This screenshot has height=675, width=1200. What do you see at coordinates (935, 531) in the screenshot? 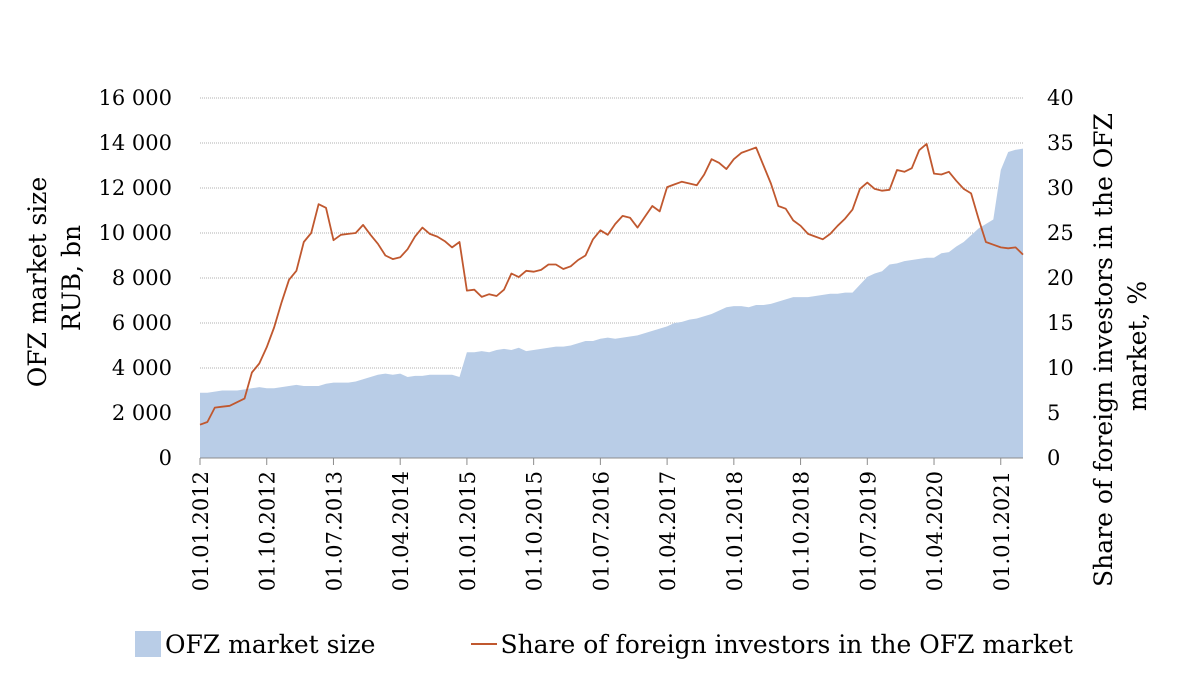
I see `x-tick-label: 01.04.2020` at bounding box center [935, 531].